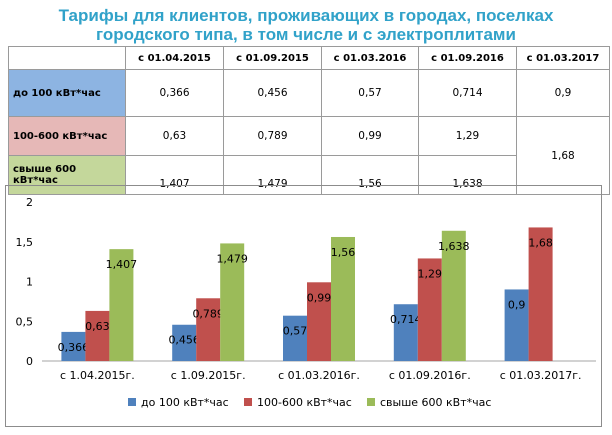 This screenshot has width=612, height=435. I want to click on table-cell: 0,714, so click(467, 93).